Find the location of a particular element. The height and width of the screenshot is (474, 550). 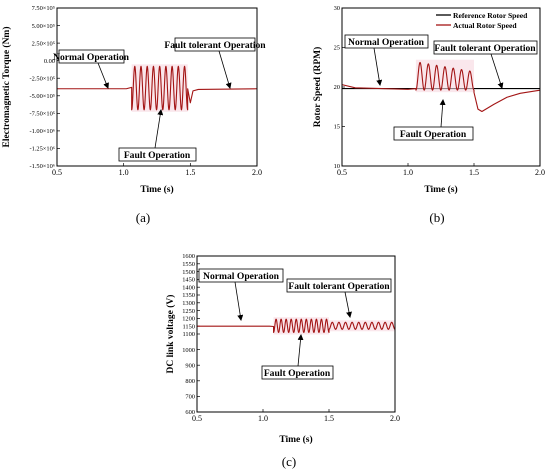

b-ytick-label: 20 is located at coordinates (337, 87).